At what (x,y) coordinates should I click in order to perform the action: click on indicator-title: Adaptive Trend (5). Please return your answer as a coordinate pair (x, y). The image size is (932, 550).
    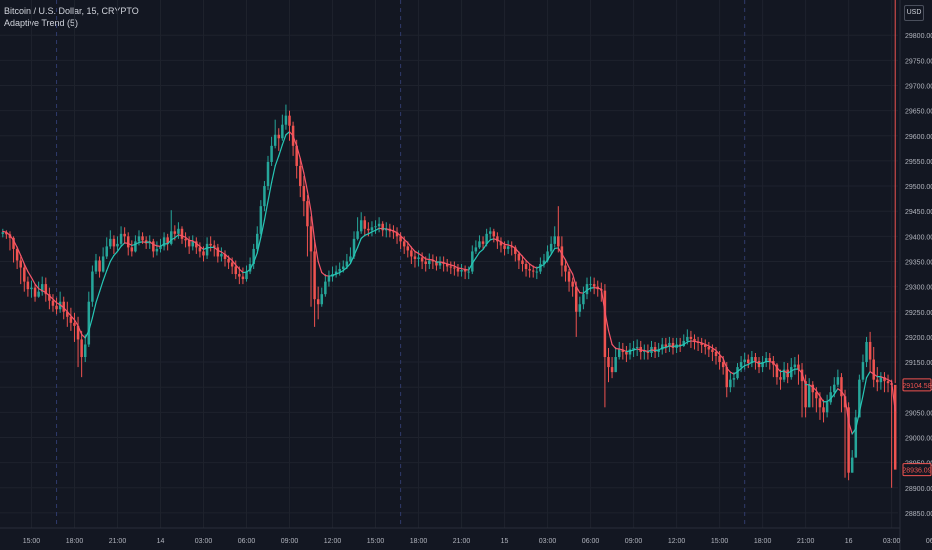
    Looking at the image, I should click on (41, 23).